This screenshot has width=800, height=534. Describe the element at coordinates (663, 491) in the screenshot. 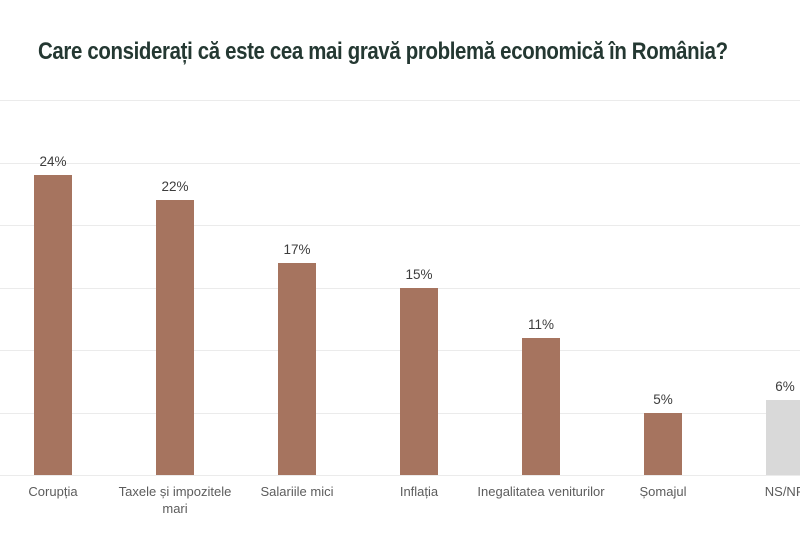

I see `category-label: Șomajul` at that location.